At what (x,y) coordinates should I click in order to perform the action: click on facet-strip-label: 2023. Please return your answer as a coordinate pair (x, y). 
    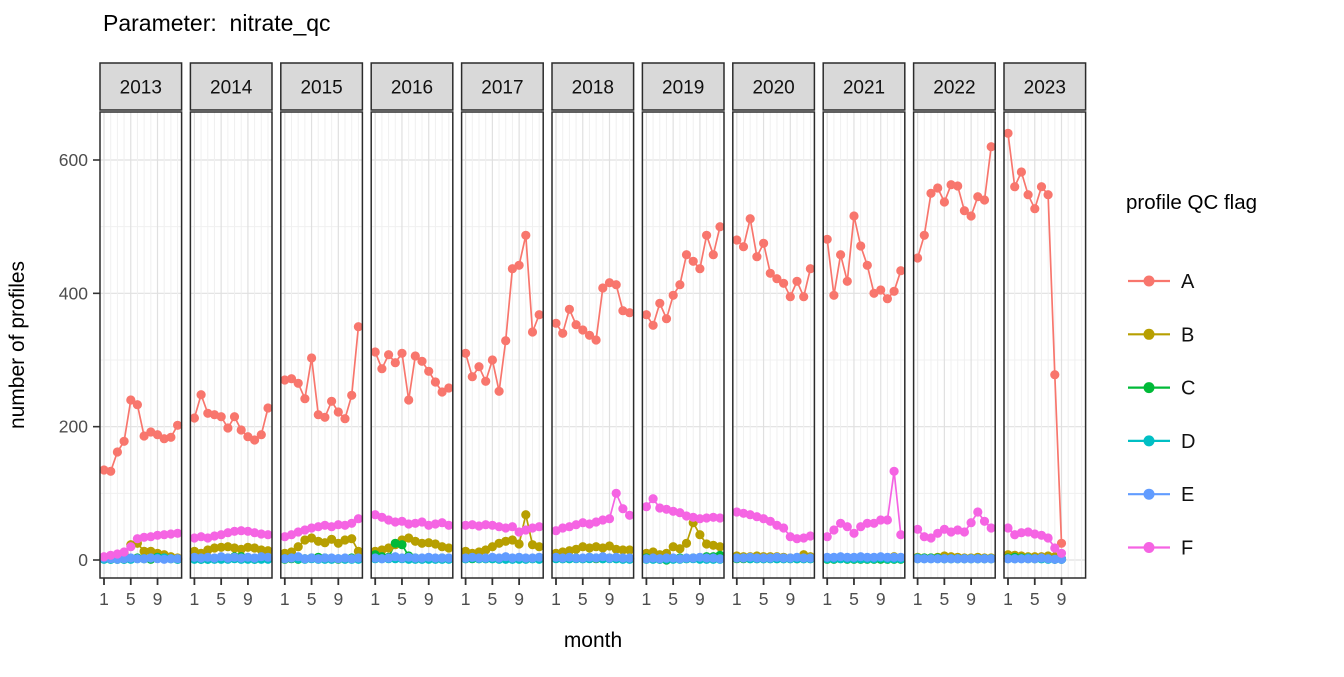
    Looking at the image, I should click on (1045, 88).